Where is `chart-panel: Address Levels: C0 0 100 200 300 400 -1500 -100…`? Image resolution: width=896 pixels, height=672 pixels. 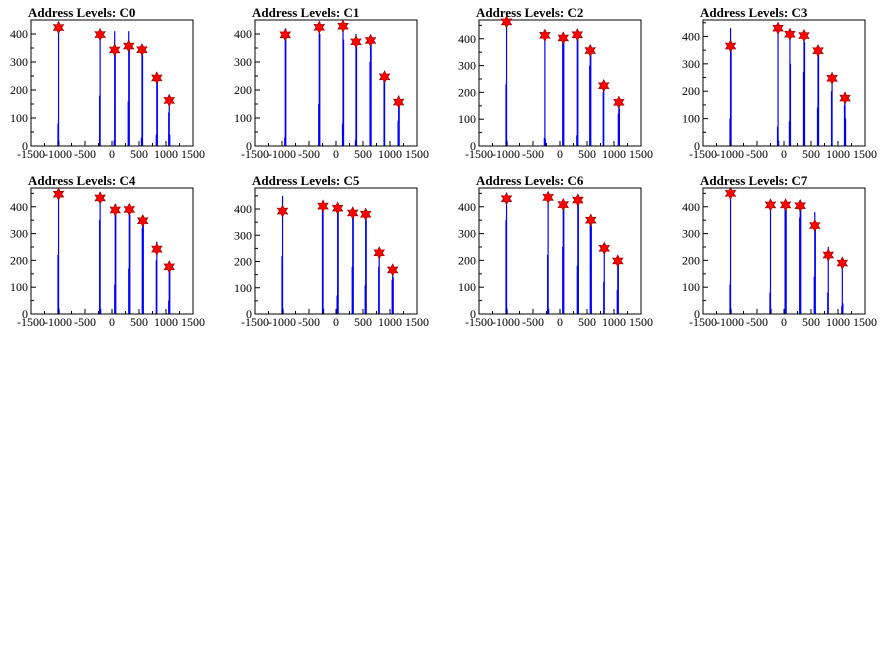
chart-panel: Address Levels: C0 0 100 200 300 400 -1500 -100… is located at coordinates (107, 83).